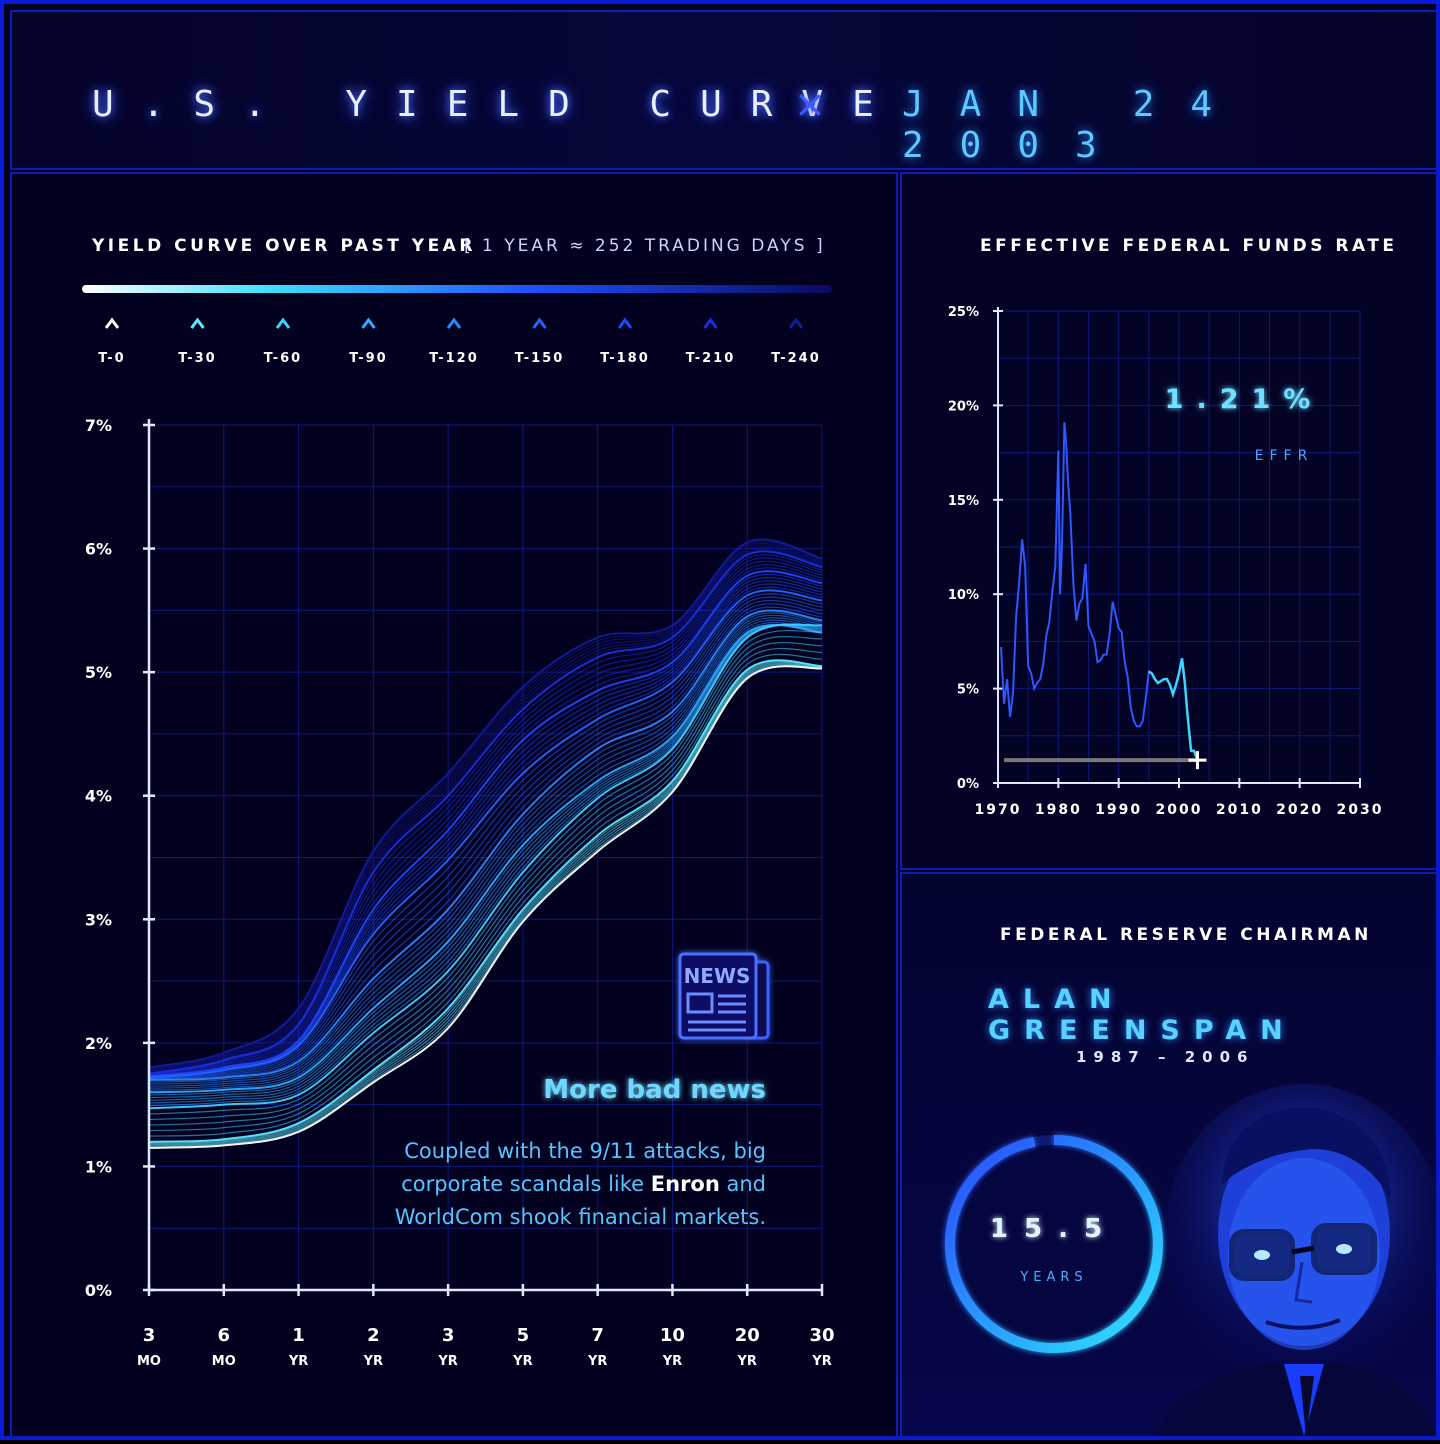 The image size is (1440, 1444). Describe the element at coordinates (963, 312) in the screenshot. I see `effr-y-tick-label: 25%` at that location.